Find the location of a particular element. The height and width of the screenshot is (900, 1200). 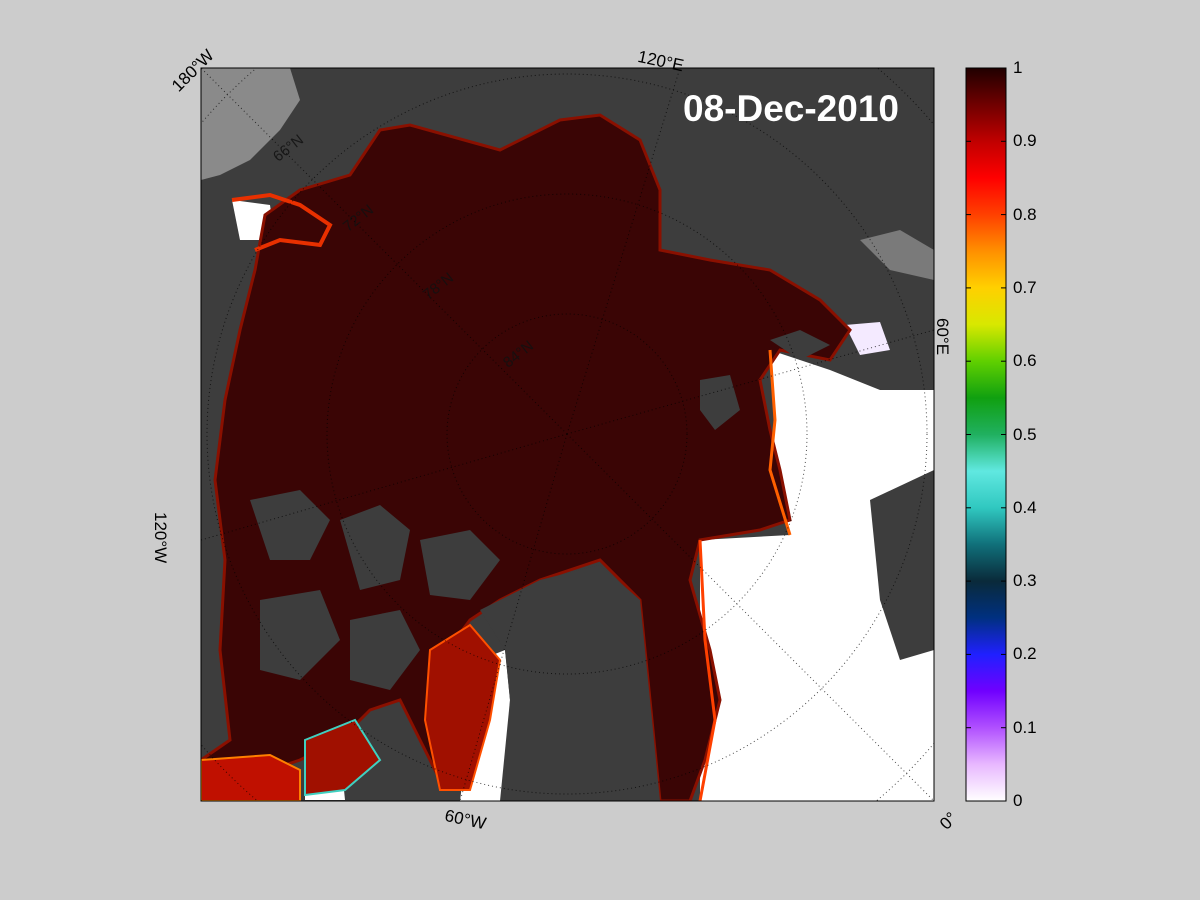

land-grey-siberia is located at coordinates (897, 255).